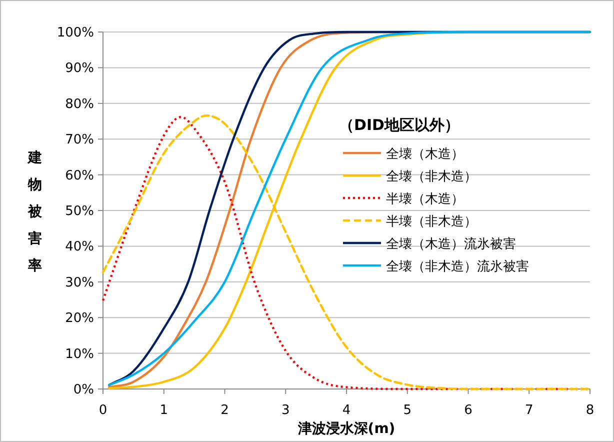 The height and width of the screenshot is (442, 614). Describe the element at coordinates (451, 244) in the screenshot. I see `legend-label: 全壊（木造）流氷被害` at that location.